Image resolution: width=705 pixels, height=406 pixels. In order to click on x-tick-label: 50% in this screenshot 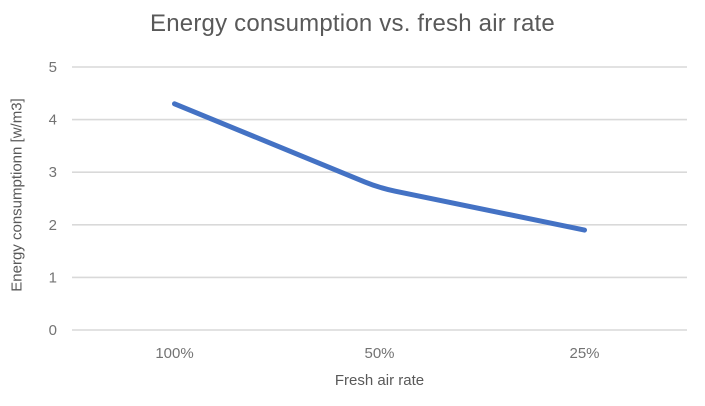, I will do `click(379, 353)`.